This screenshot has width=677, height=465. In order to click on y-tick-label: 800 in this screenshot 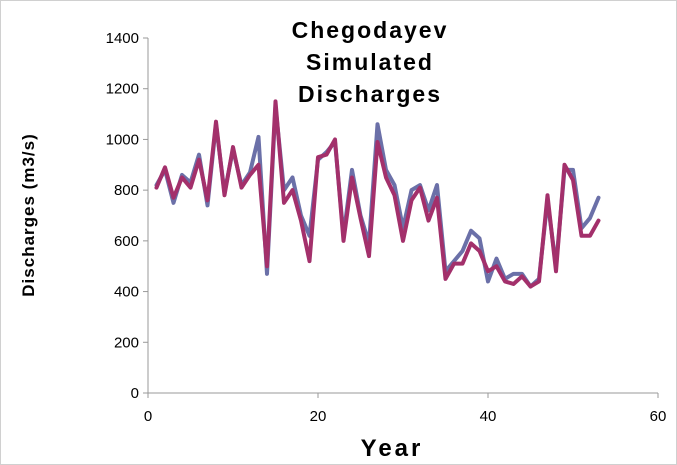, I will do `click(126, 190)`.